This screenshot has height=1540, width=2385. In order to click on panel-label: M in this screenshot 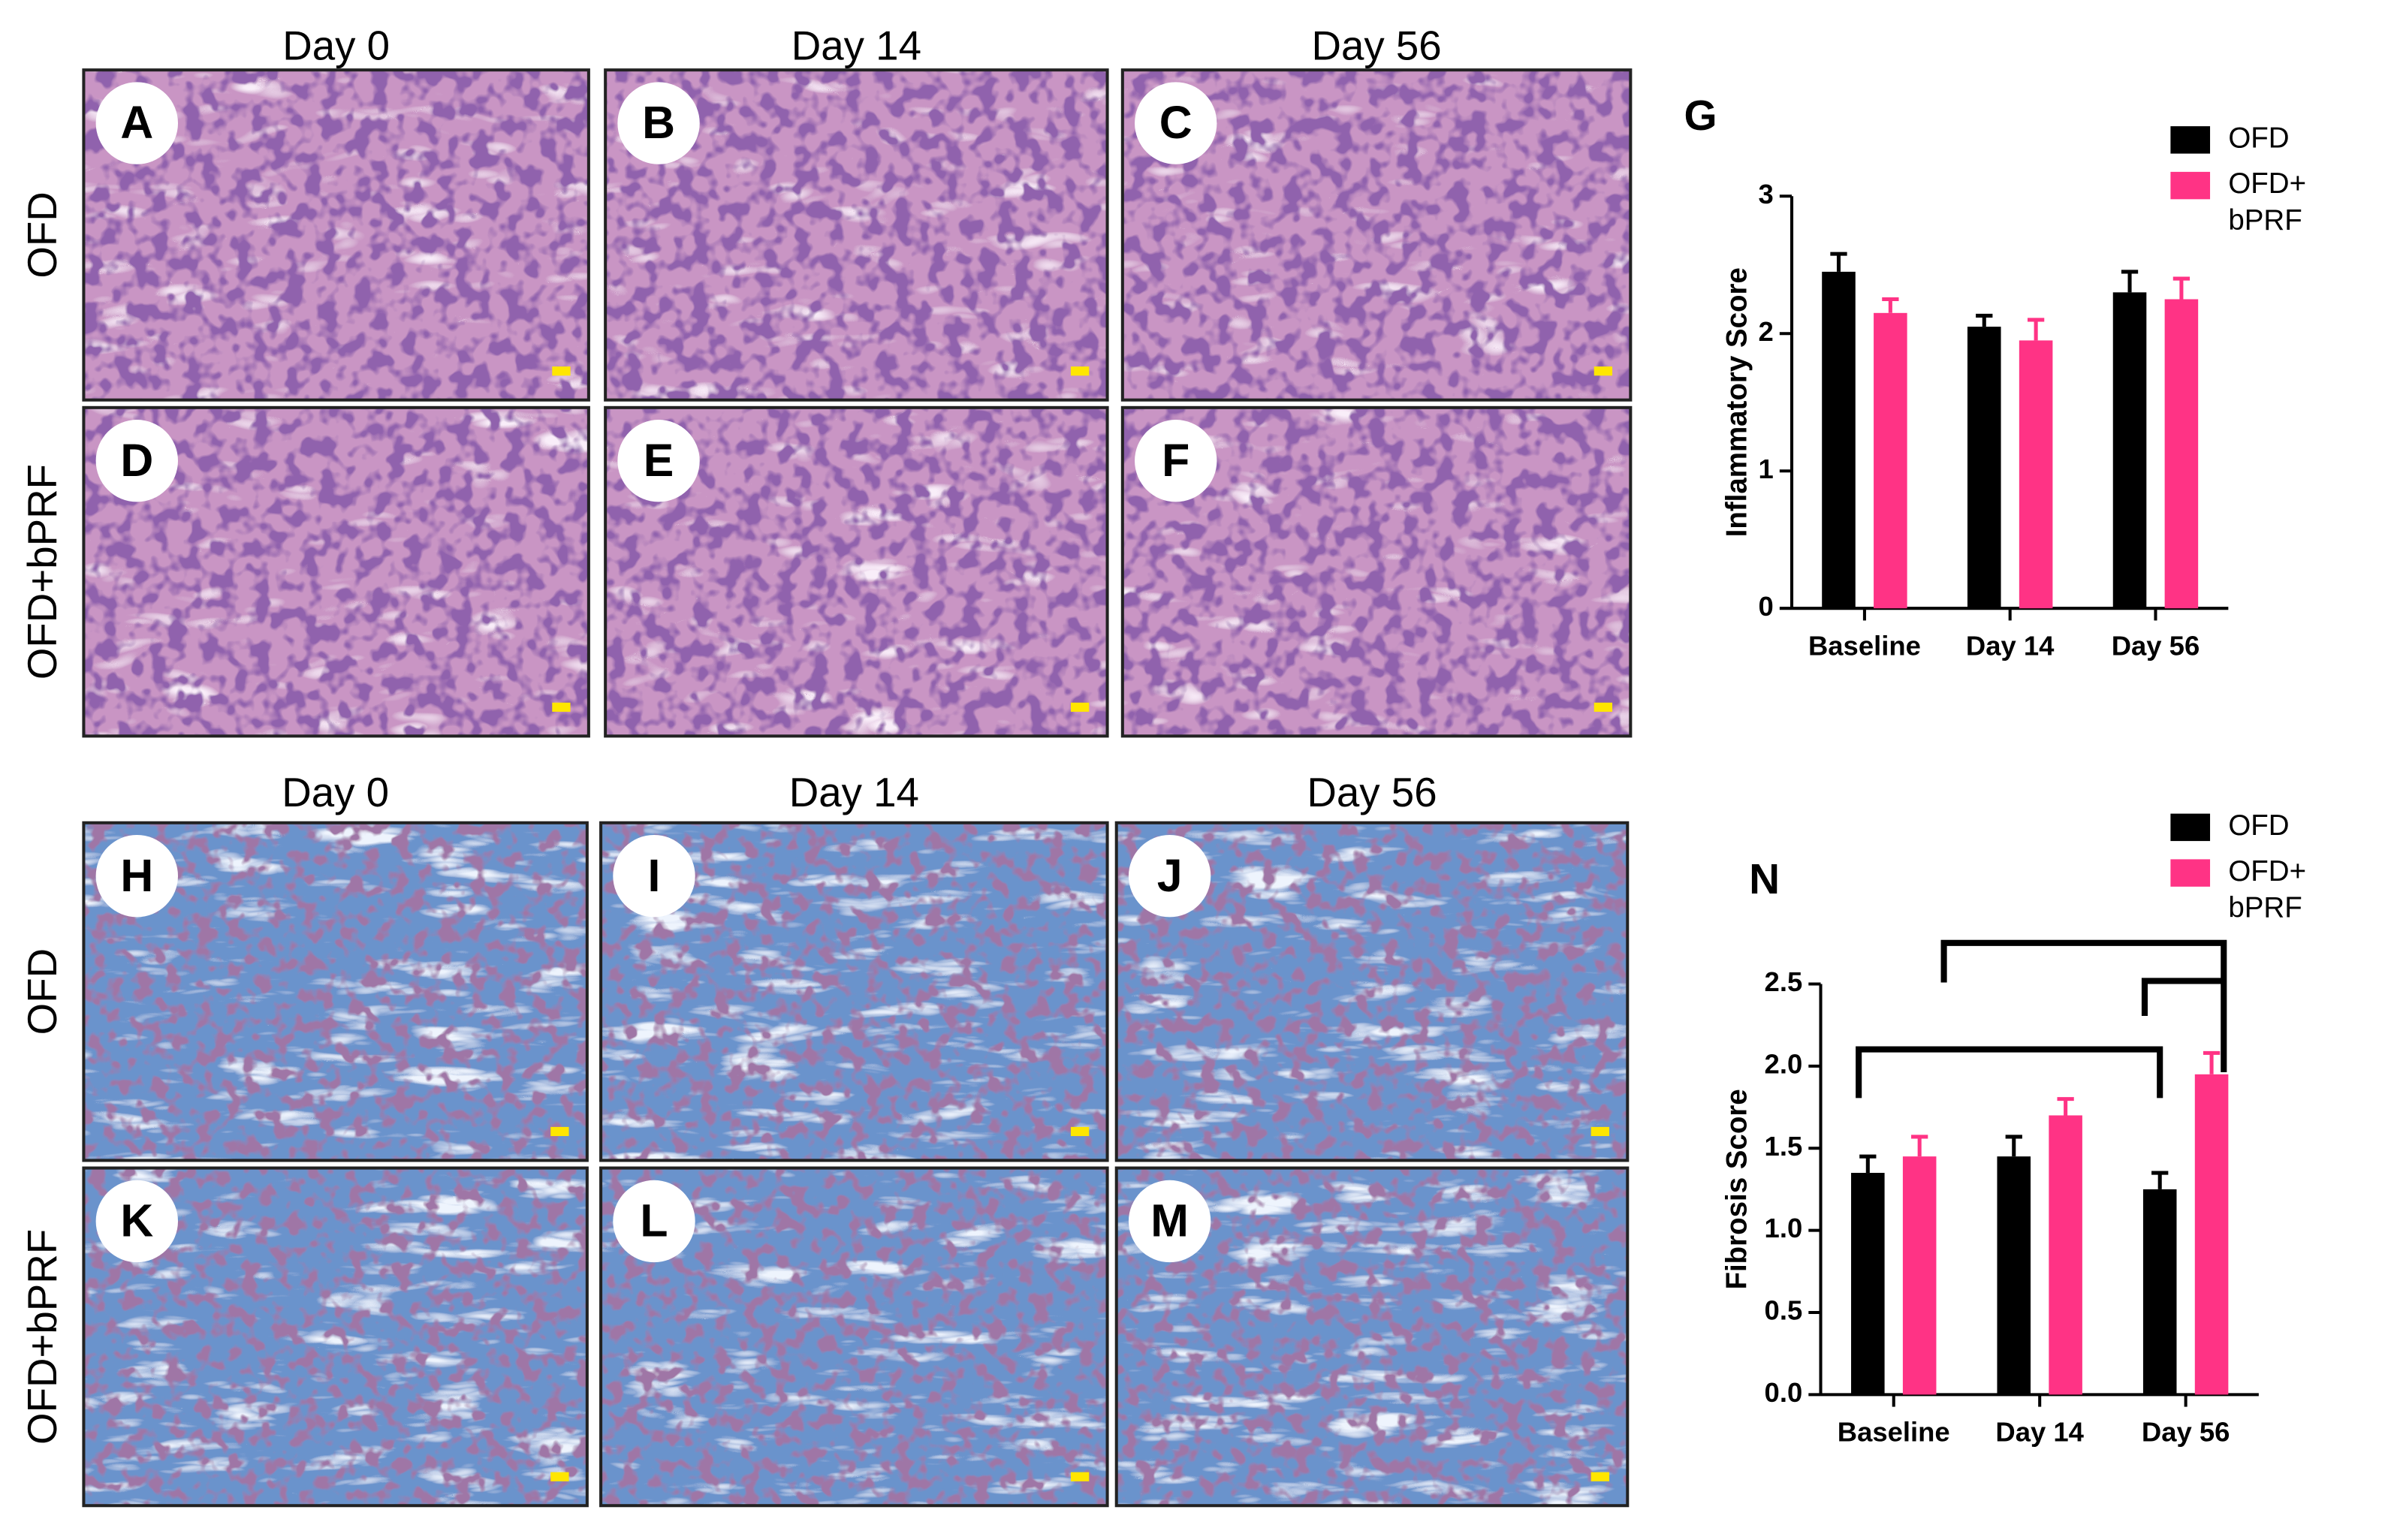, I will do `click(1169, 1220)`.